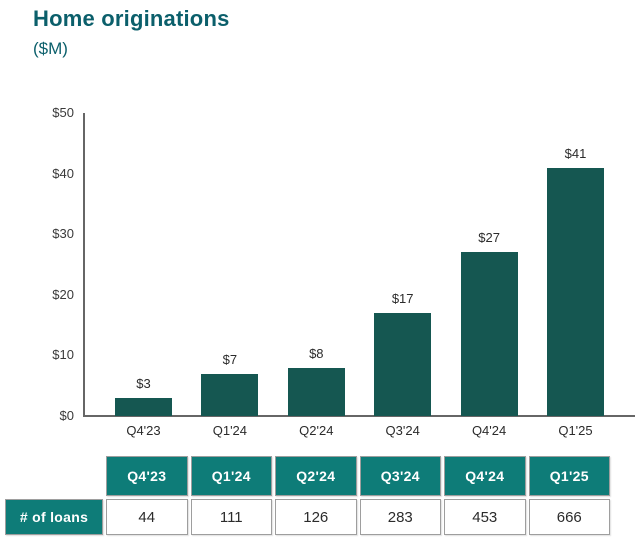 The width and height of the screenshot is (639, 548). What do you see at coordinates (63, 234) in the screenshot?
I see `y-tick-label-30: $30` at bounding box center [63, 234].